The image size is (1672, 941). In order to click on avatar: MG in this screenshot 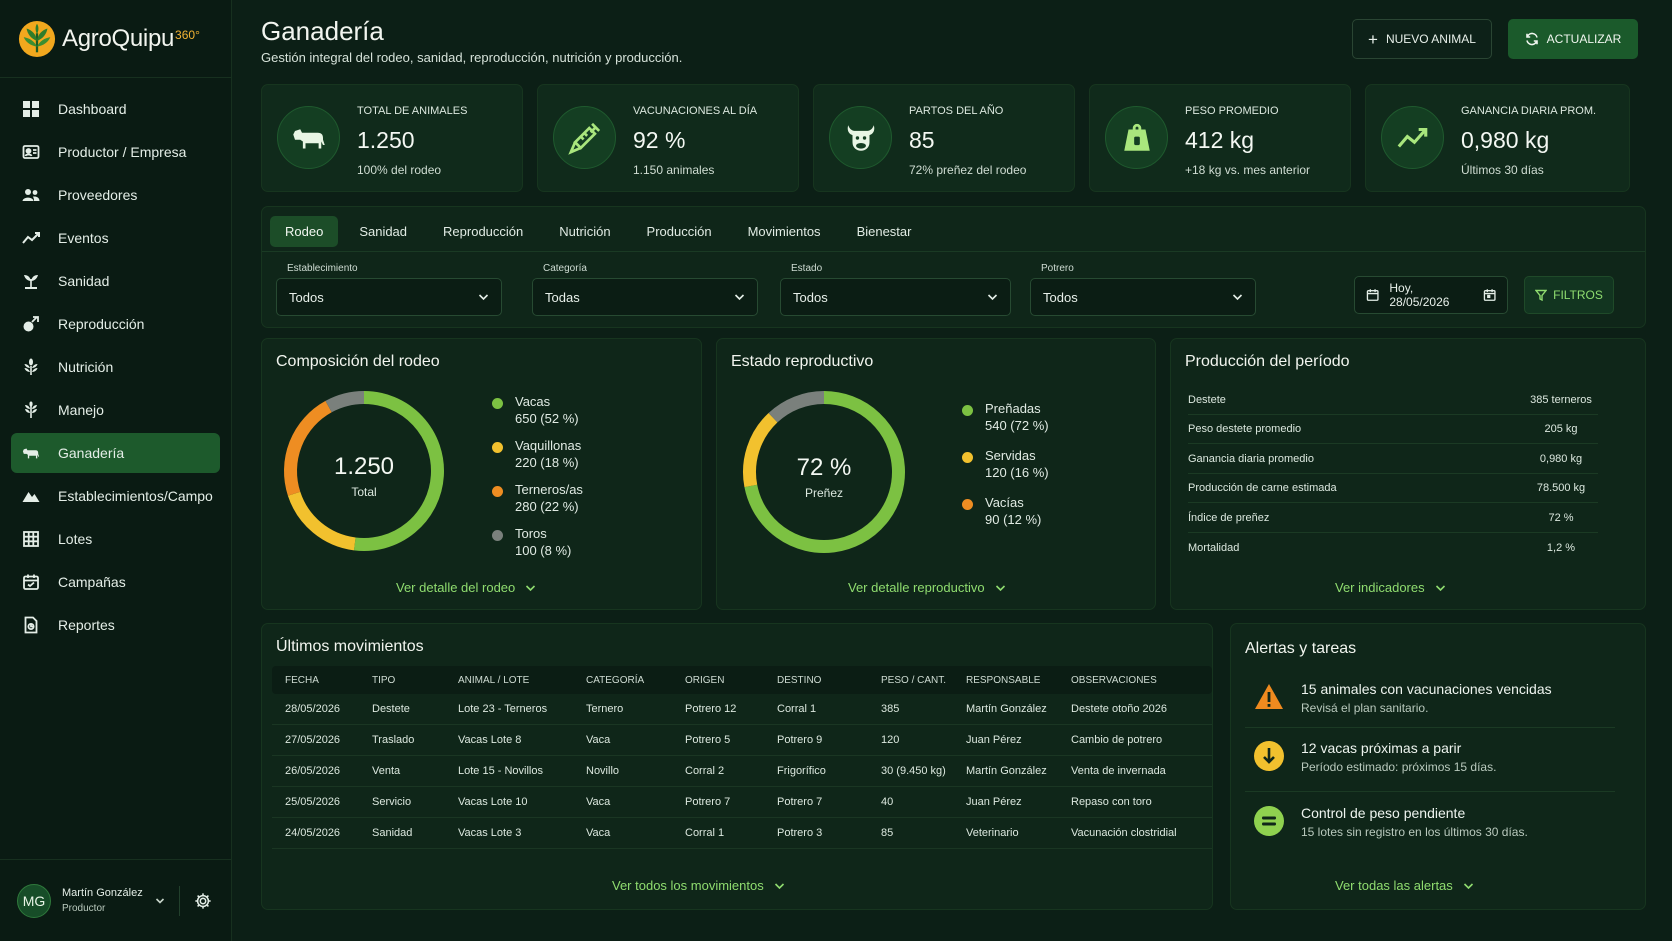, I will do `click(34, 900)`.